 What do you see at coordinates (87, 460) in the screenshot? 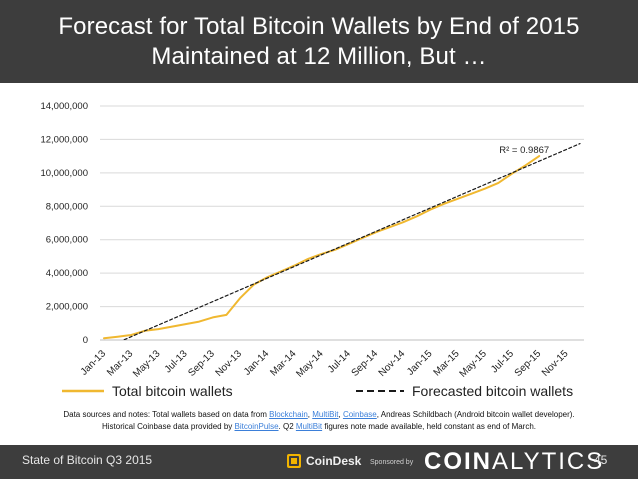
I see `footer-report-title: State of Bitcoin Q3 2015` at bounding box center [87, 460].